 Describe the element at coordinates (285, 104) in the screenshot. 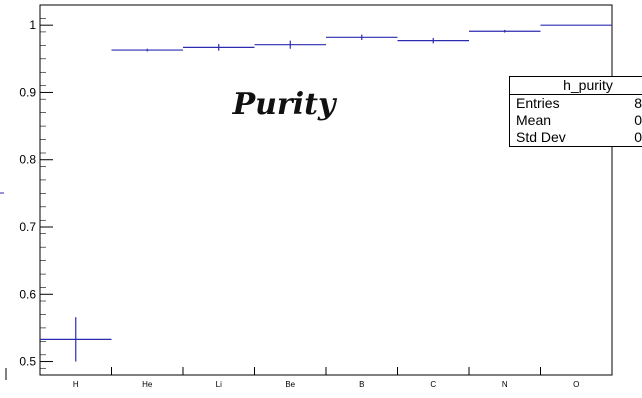

I see `chart-title: Purity` at that location.